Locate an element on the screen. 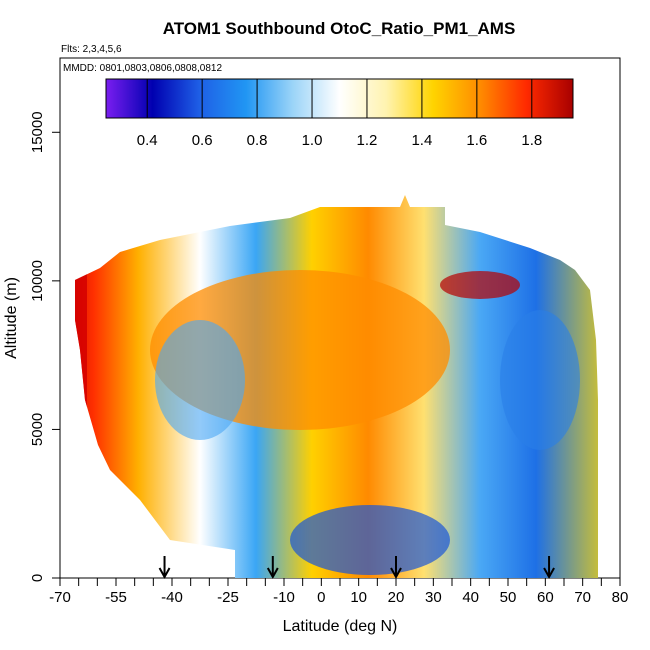  y-tick-label: 0 is located at coordinates (37, 578).